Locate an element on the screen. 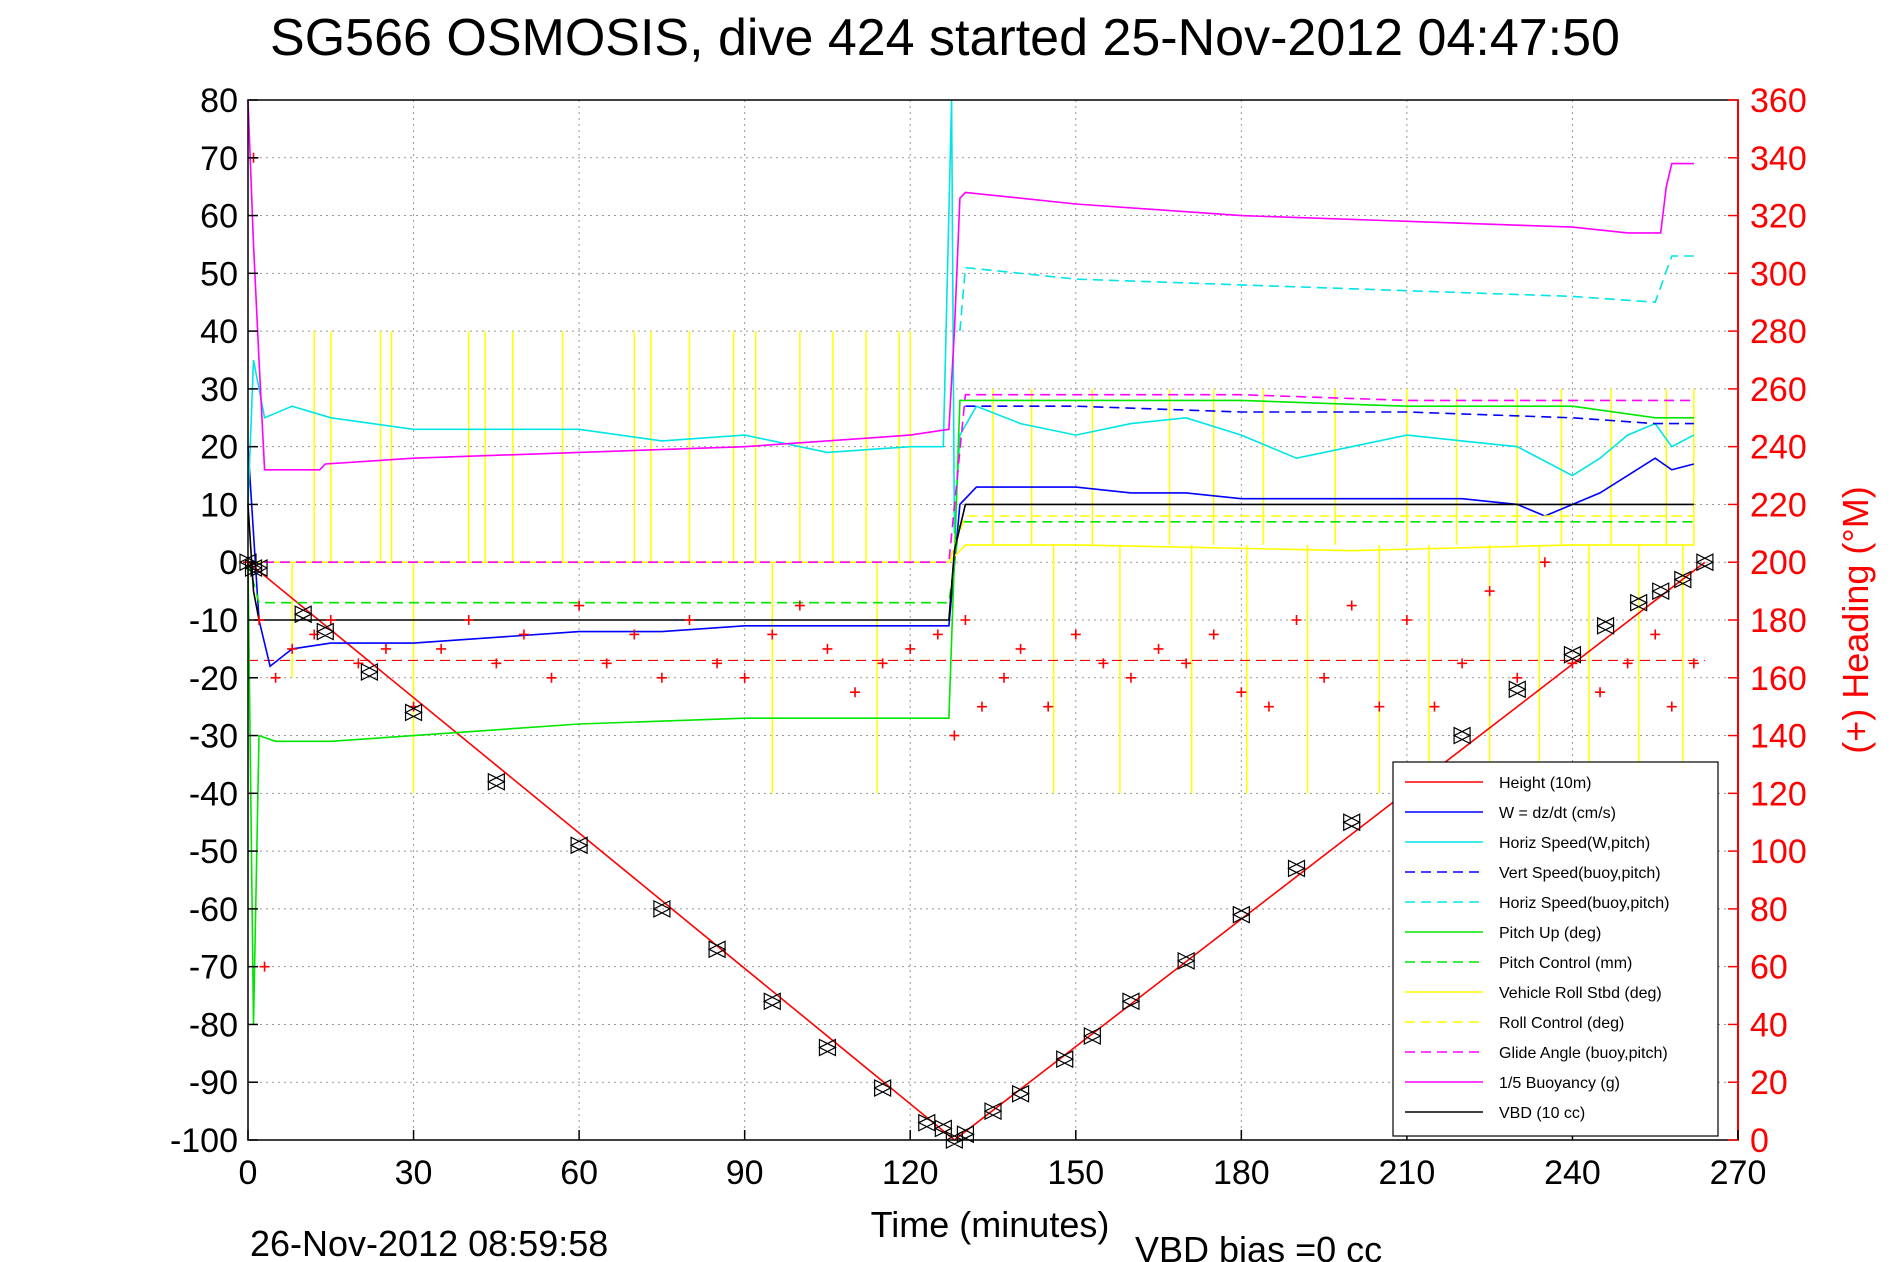 The width and height of the screenshot is (1891, 1262). y-right-tick-label: 40 is located at coordinates (1769, 1025).